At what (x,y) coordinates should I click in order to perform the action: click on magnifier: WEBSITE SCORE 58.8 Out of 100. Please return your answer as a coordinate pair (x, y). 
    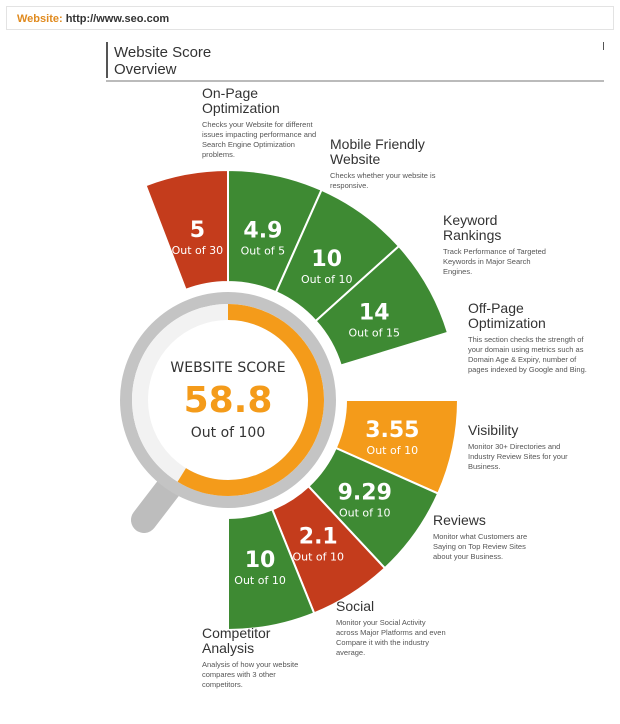
    Looking at the image, I should click on (228, 412).